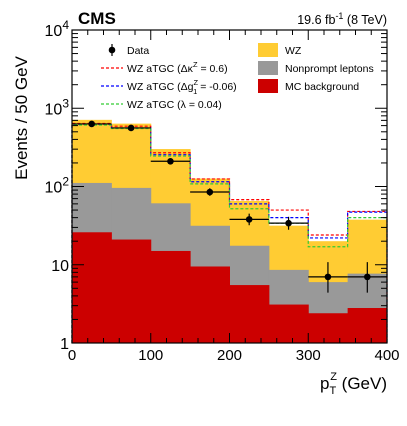 This screenshot has width=407, height=426. Describe the element at coordinates (64, 344) in the screenshot. I see `y-tick-label-0: 1` at that location.